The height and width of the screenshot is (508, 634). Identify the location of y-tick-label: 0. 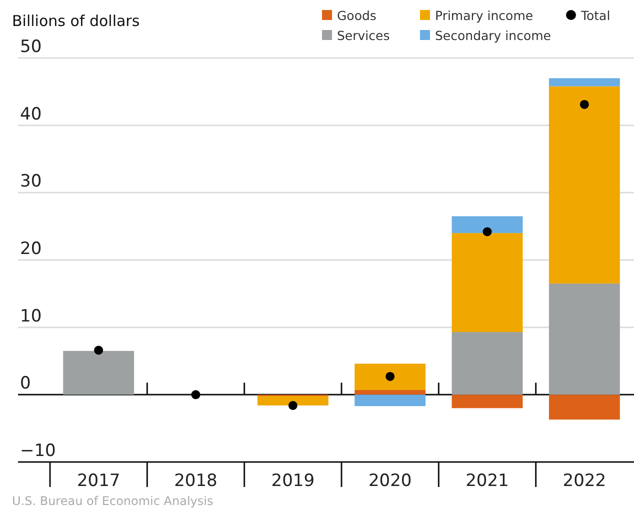
(25, 384).